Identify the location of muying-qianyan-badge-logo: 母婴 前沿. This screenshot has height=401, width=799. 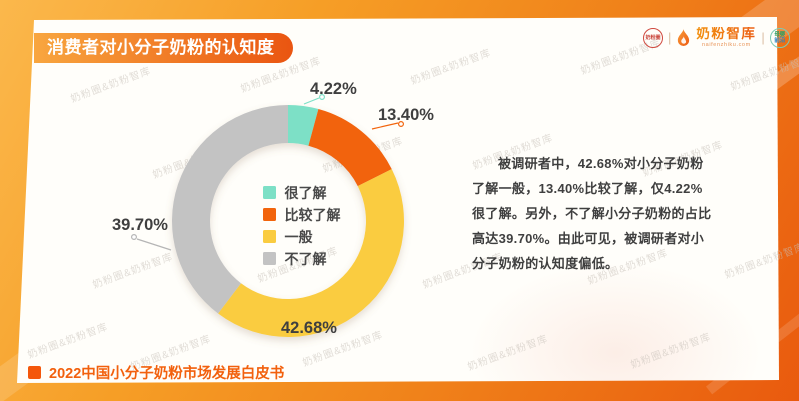
(779, 37).